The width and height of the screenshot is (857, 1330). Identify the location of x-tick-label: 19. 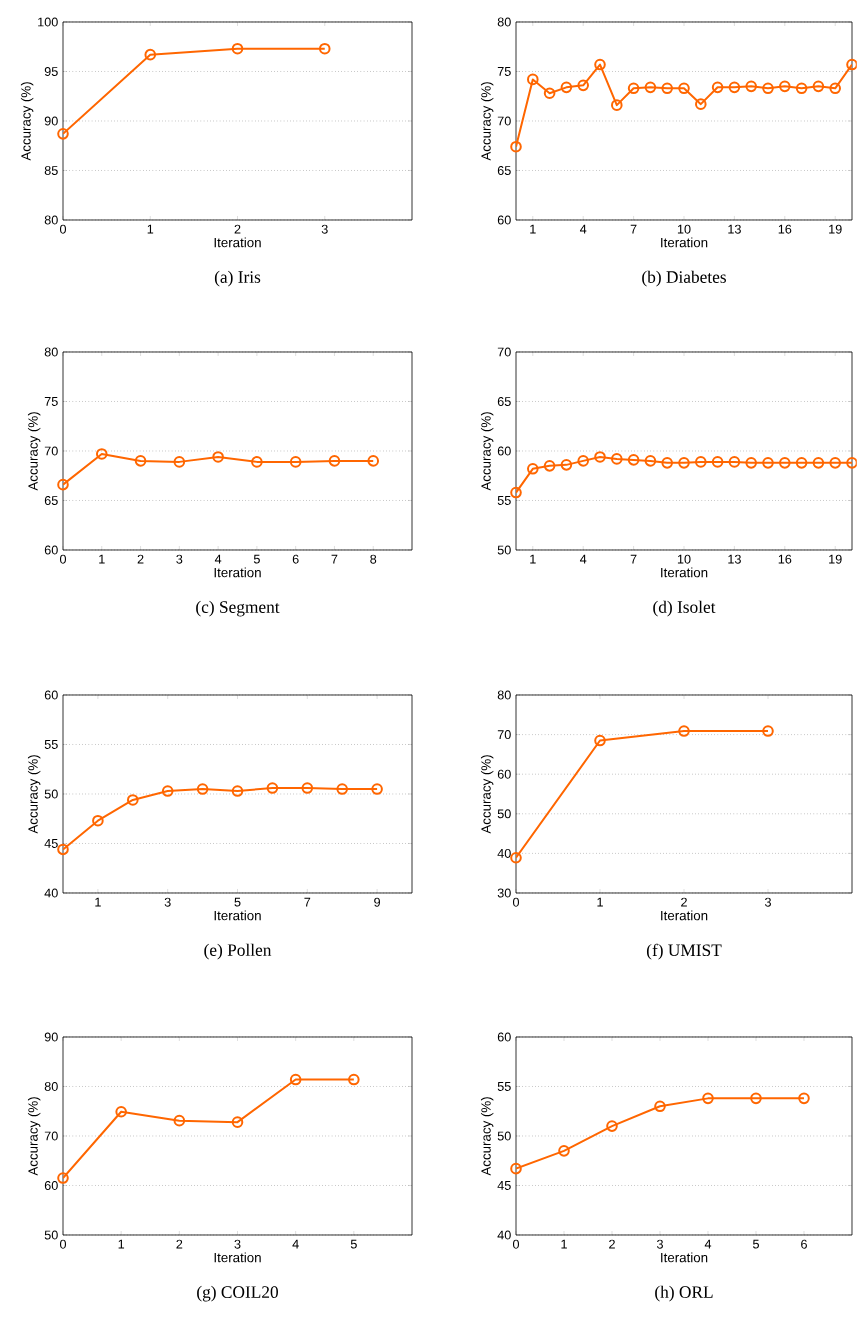
(835, 229).